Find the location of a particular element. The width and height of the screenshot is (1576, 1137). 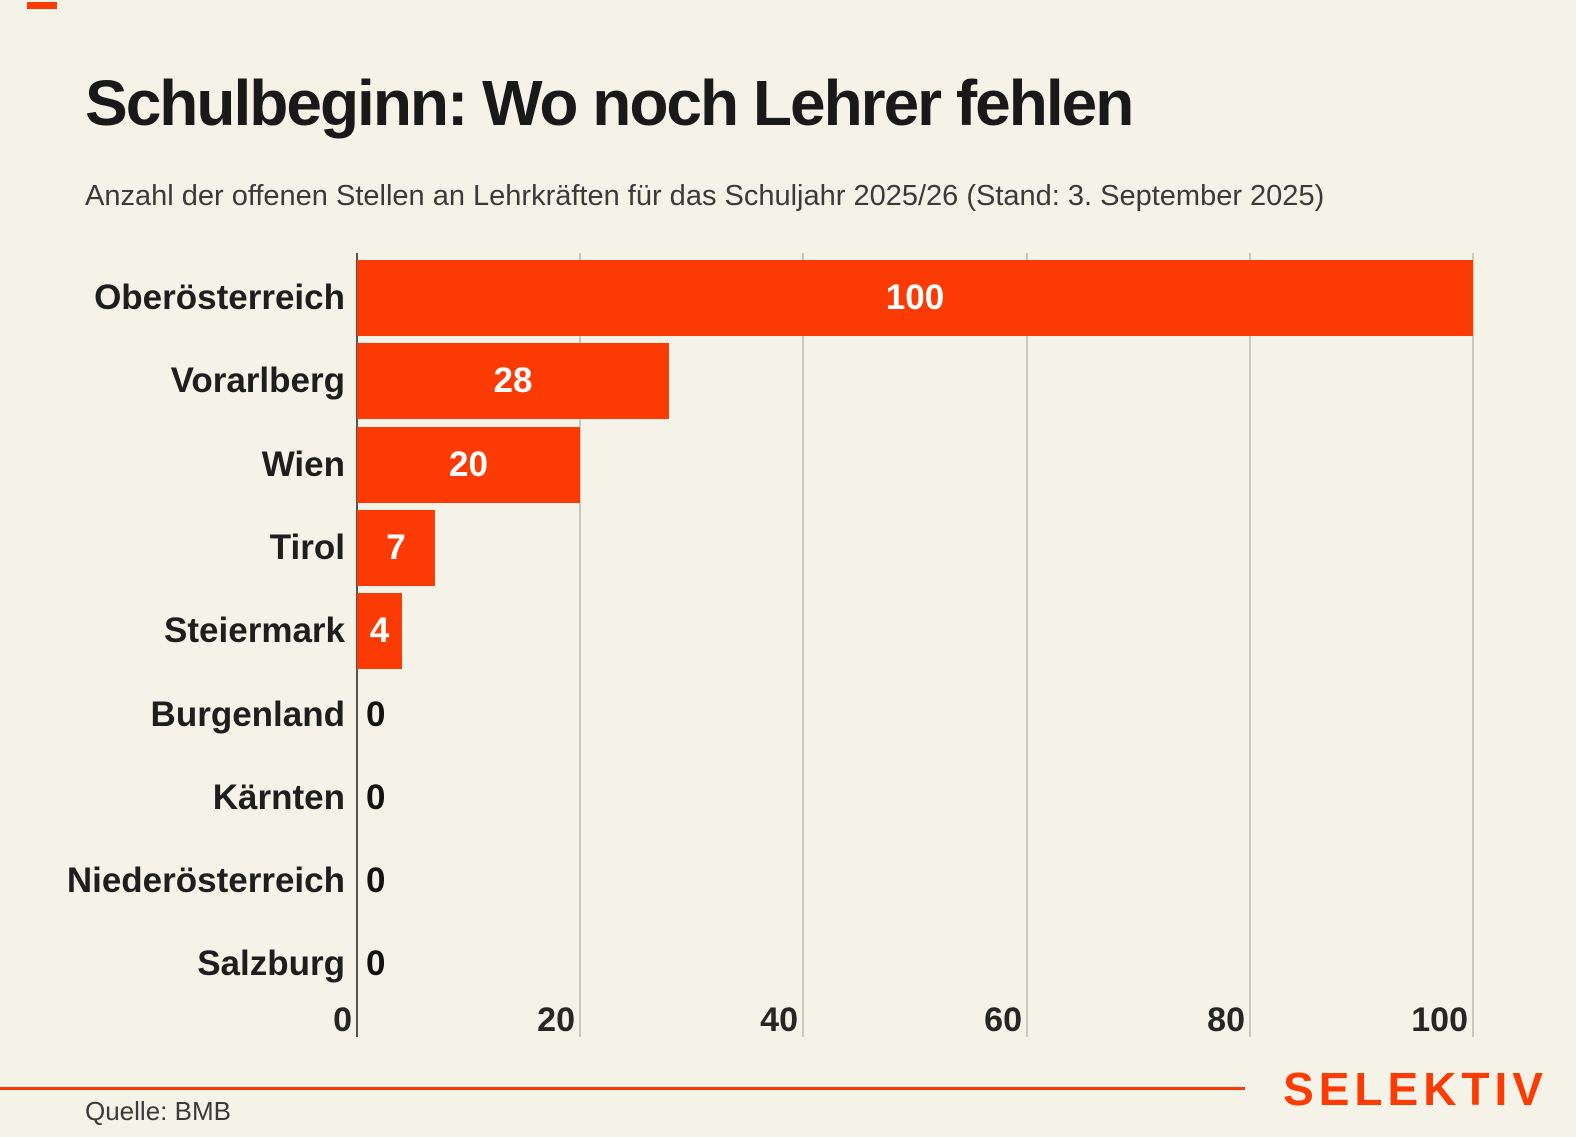

bar-value-label: 28 is located at coordinates (513, 380).